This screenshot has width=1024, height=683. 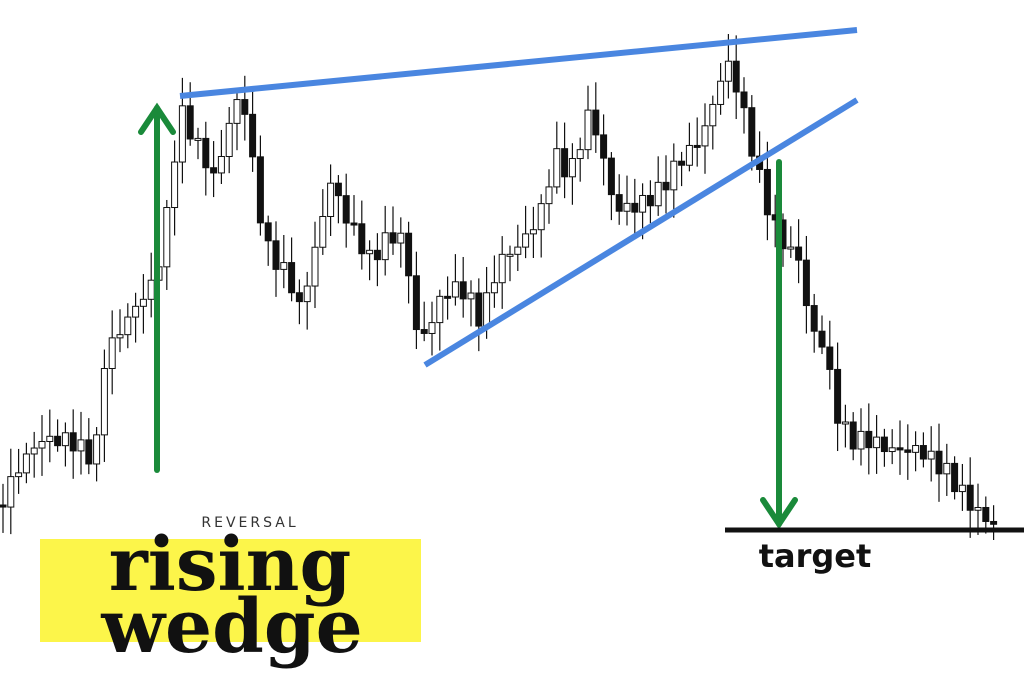 I want to click on label-box, so click(x=230, y=590).